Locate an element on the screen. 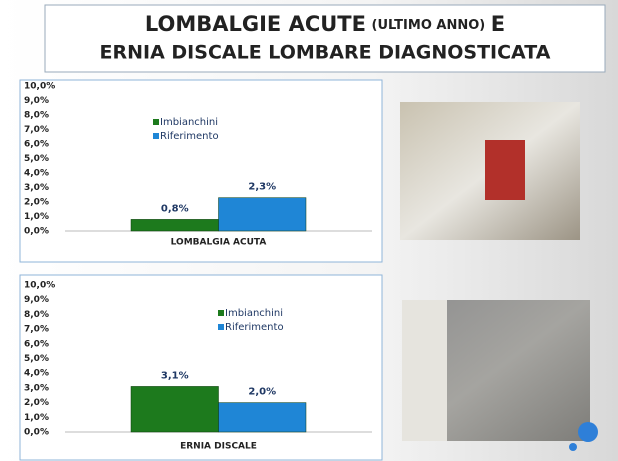  title-joint: E is located at coordinates (498, 24).